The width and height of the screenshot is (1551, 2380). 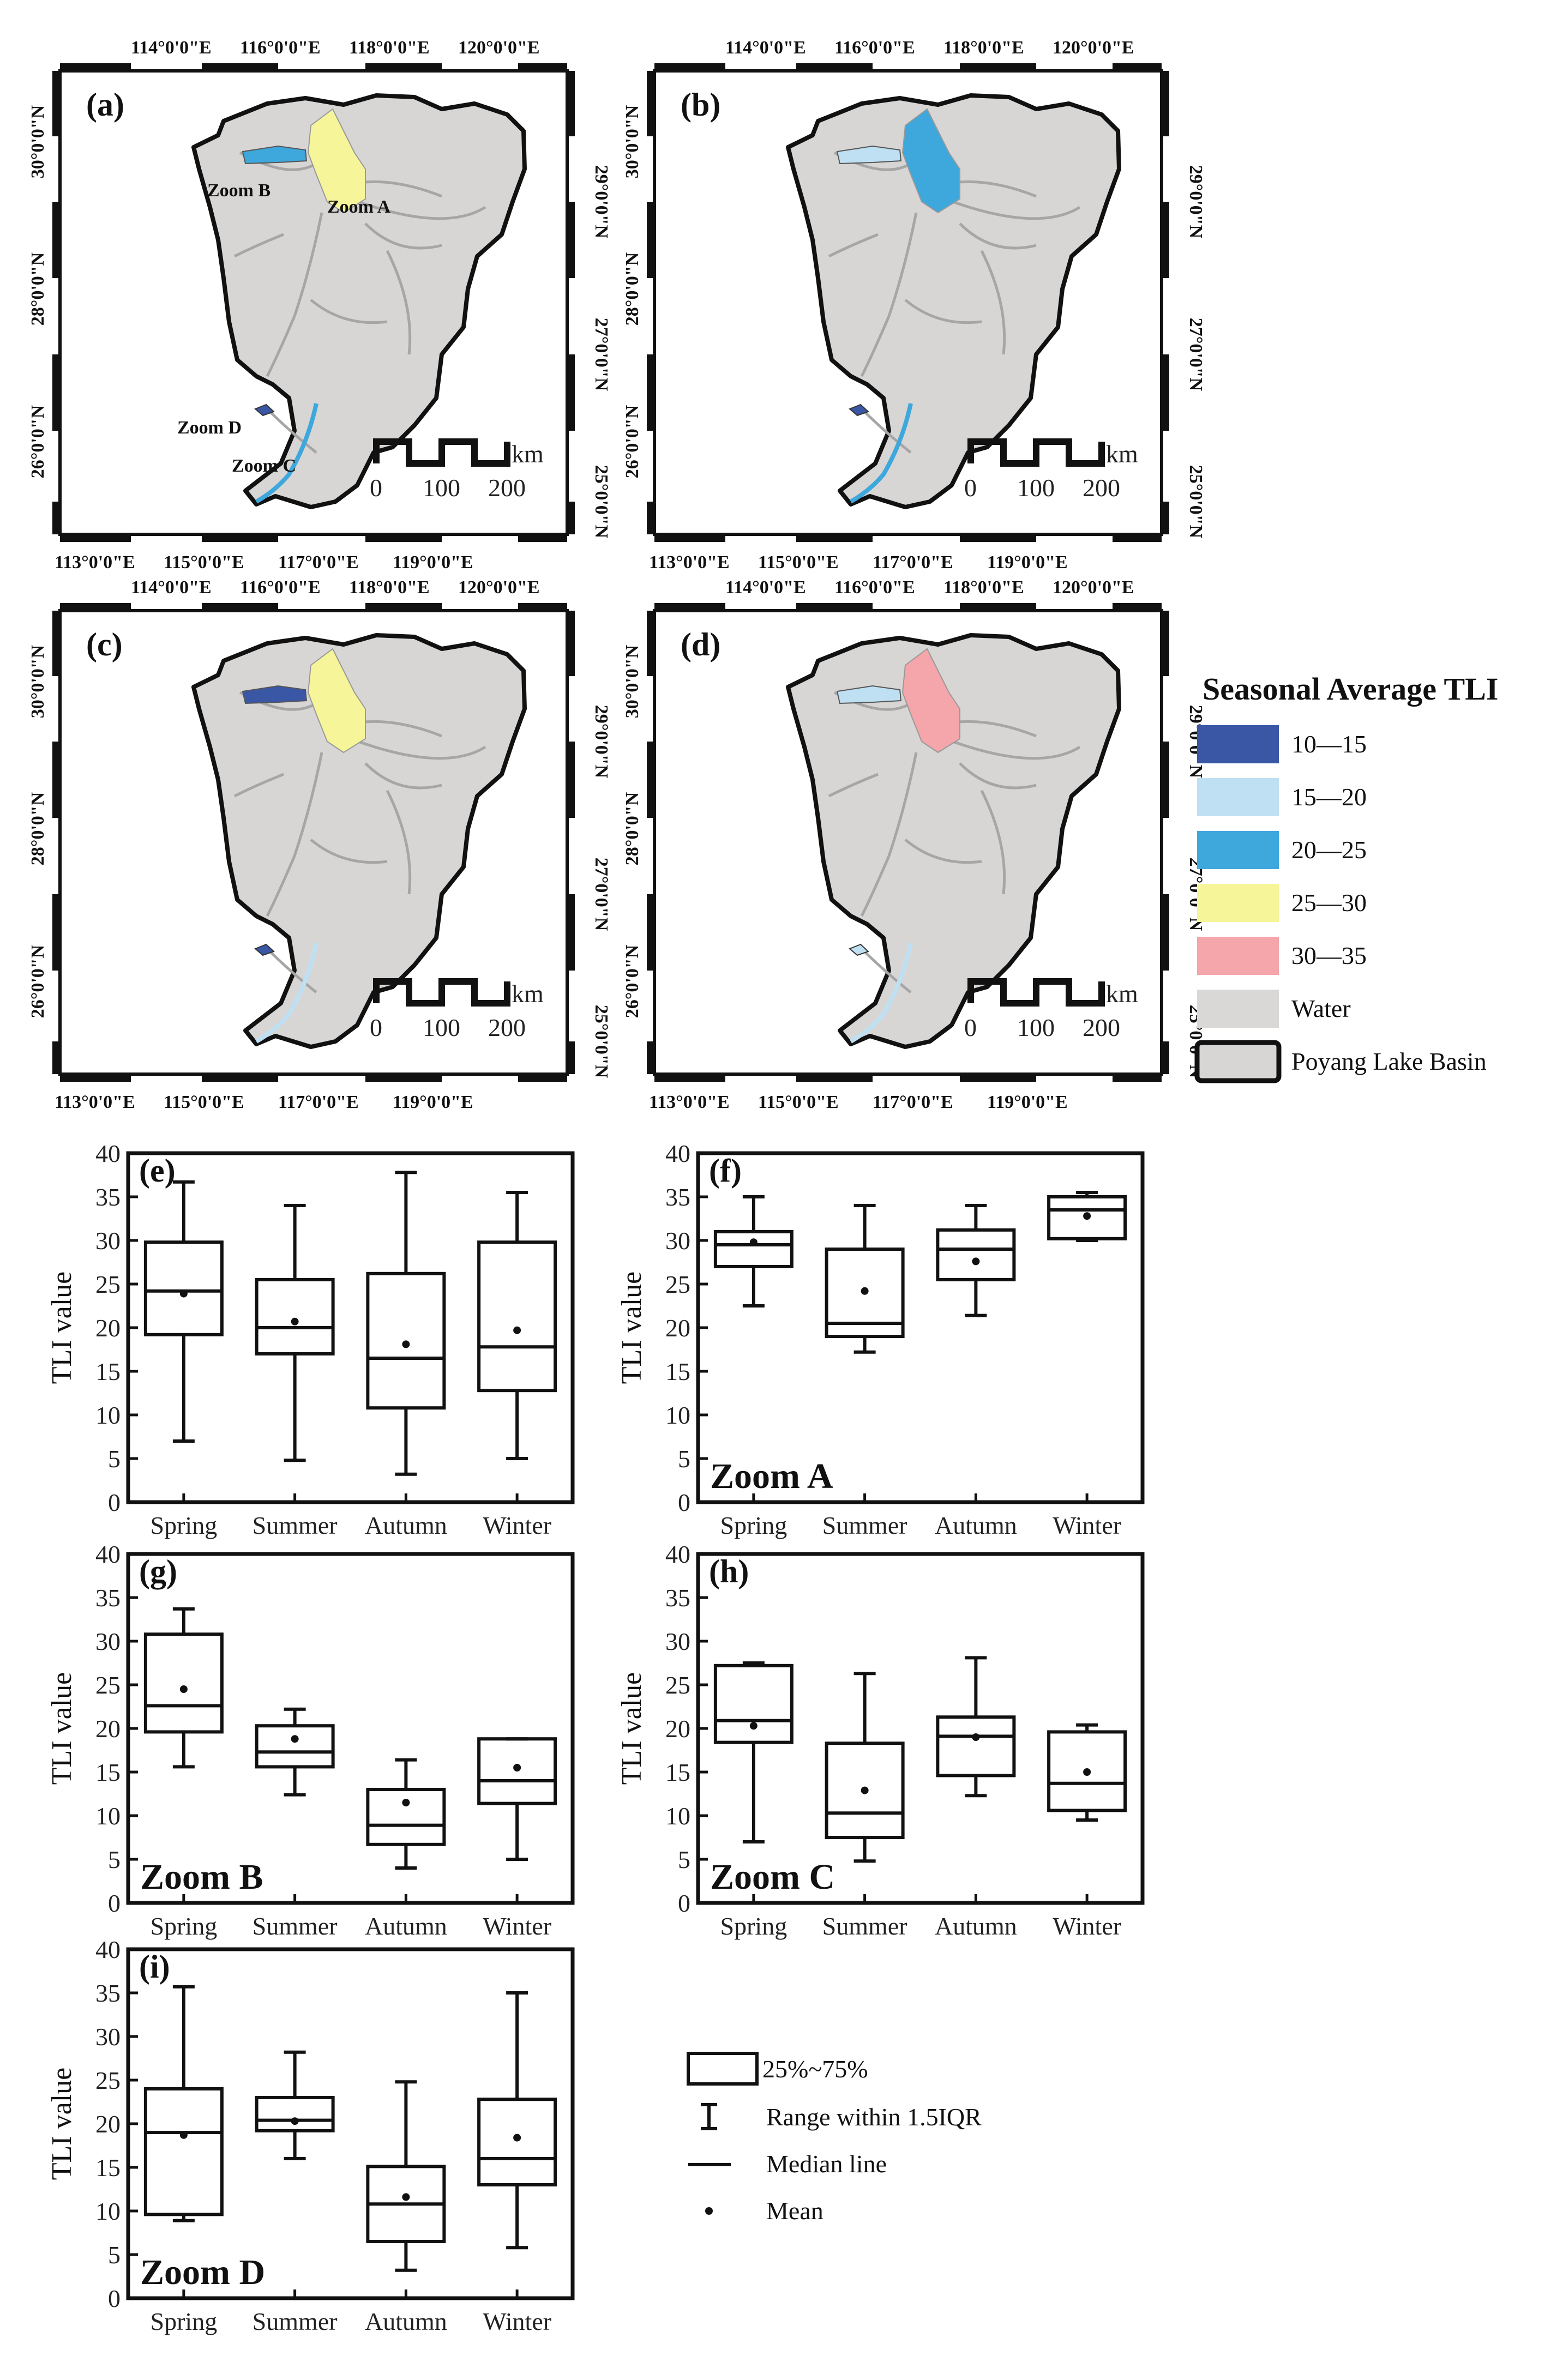 What do you see at coordinates (684, 1502) in the screenshot?
I see `y-tick-label: 0` at bounding box center [684, 1502].